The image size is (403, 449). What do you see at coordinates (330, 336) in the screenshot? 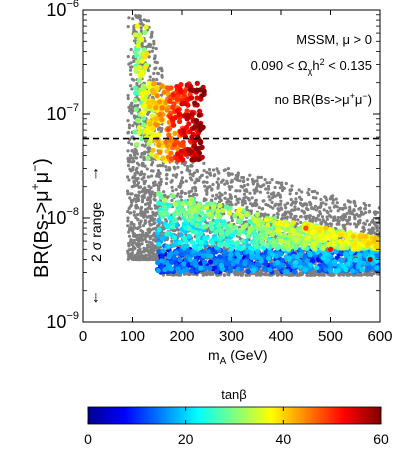
I see `x-tick-label: 500` at bounding box center [330, 336].